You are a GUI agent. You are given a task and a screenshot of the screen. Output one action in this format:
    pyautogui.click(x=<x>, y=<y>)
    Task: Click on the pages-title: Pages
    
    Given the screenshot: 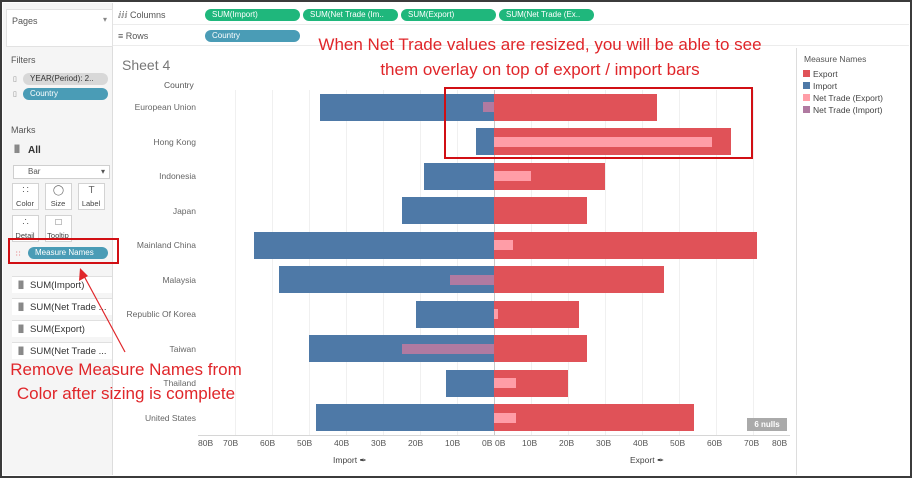 What is the action you would take?
    pyautogui.click(x=25, y=21)
    